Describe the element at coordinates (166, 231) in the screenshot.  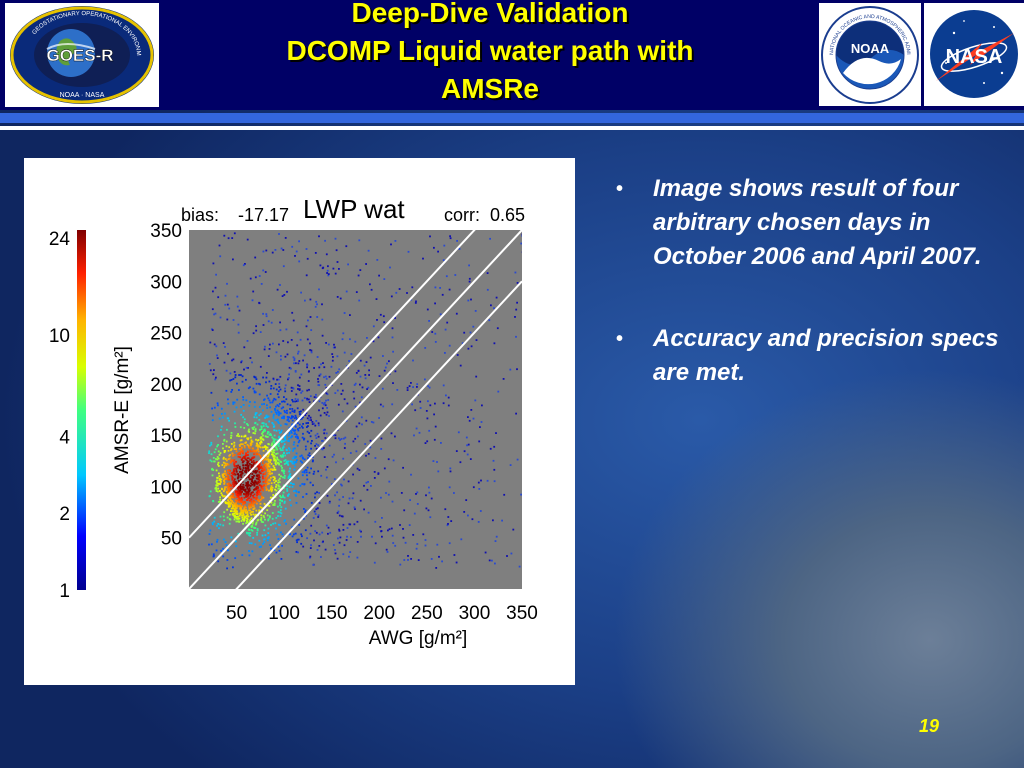
I see `y-tick-label: 350` at that location.